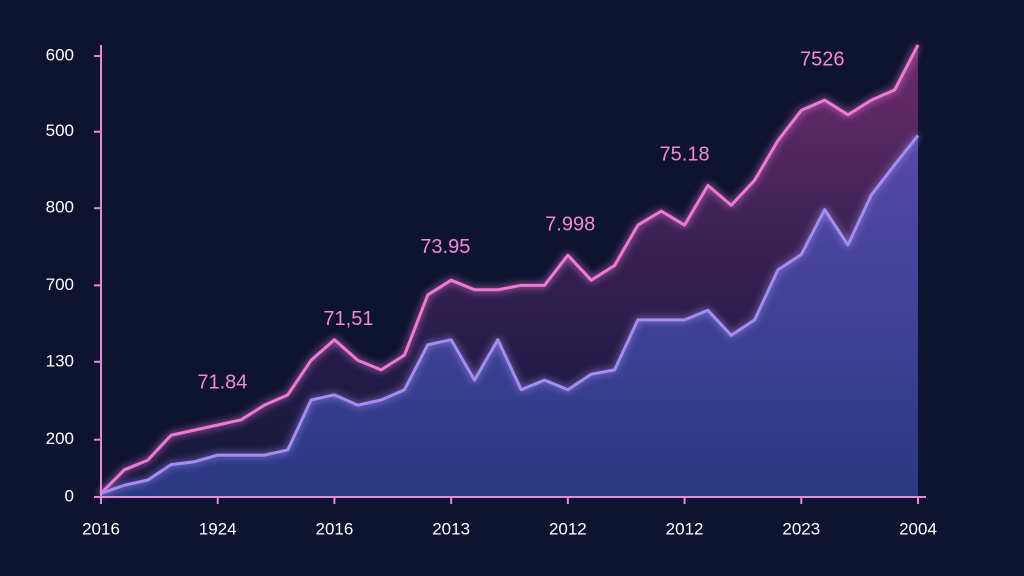 This screenshot has width=1024, height=576. Describe the element at coordinates (60, 284) in the screenshot. I see `y-tick-label: 700` at that location.